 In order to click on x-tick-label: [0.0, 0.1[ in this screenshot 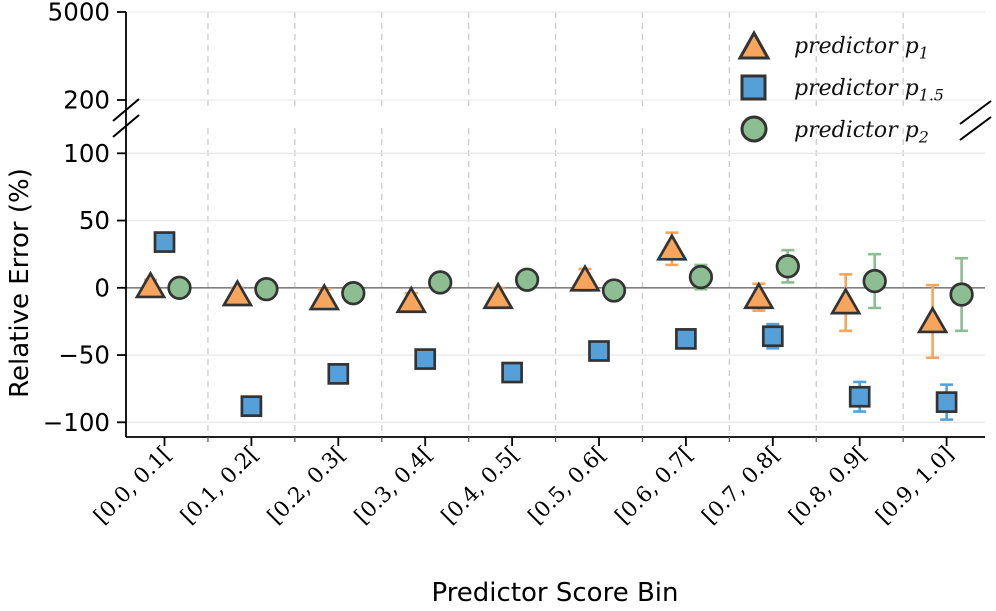, I will do `click(133, 486)`.